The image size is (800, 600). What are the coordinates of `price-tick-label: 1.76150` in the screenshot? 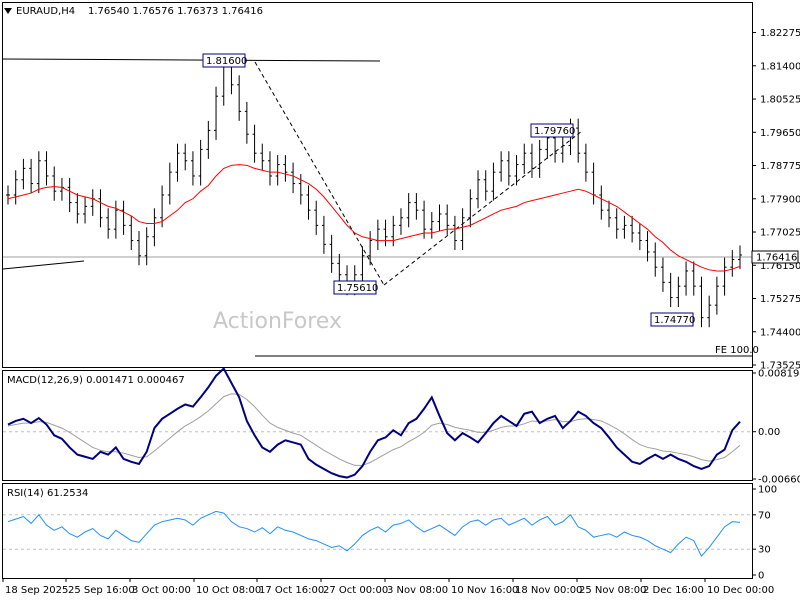 It's located at (780, 266).